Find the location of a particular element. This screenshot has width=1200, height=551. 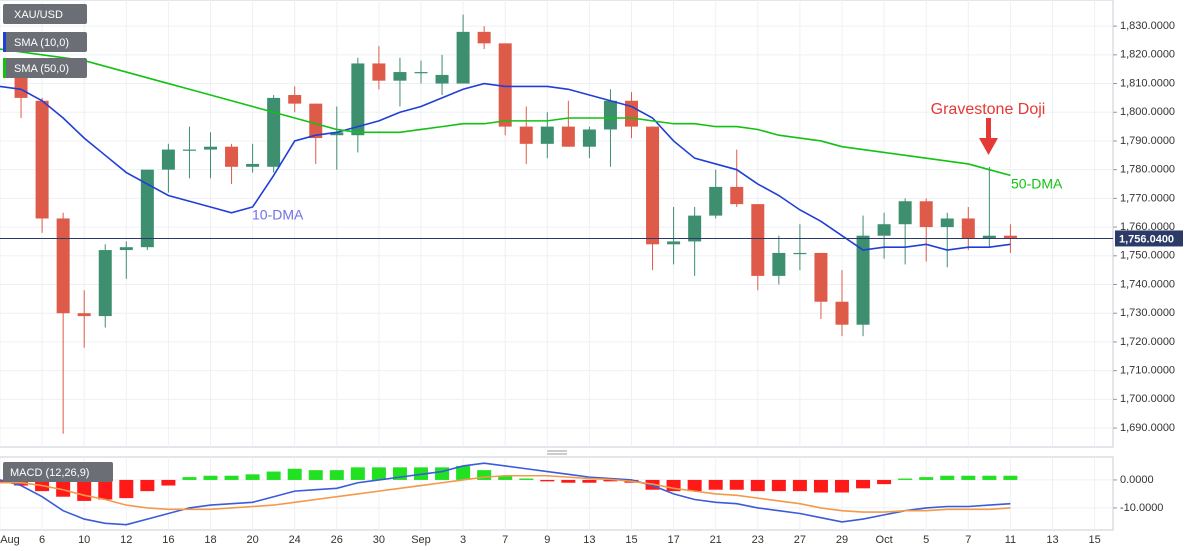

legend-label: XAU/USD is located at coordinates (38, 15).